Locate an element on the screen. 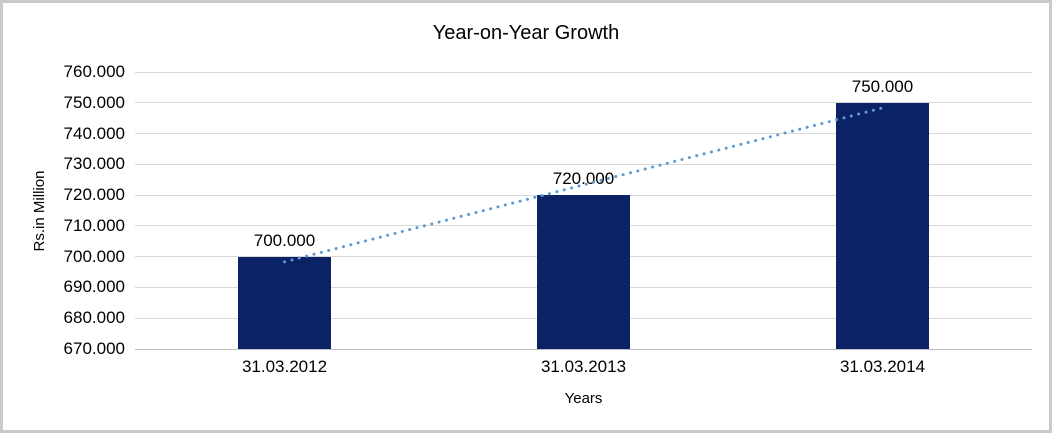  x-category-label: 31.03.2012 is located at coordinates (284, 366).